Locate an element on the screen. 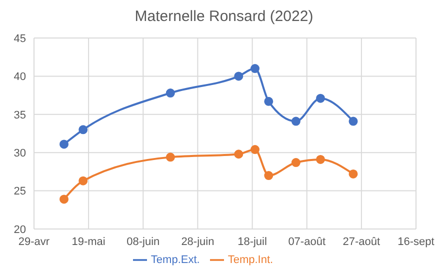 The width and height of the screenshot is (448, 271). y-tick-label: 45 is located at coordinates (20, 38).